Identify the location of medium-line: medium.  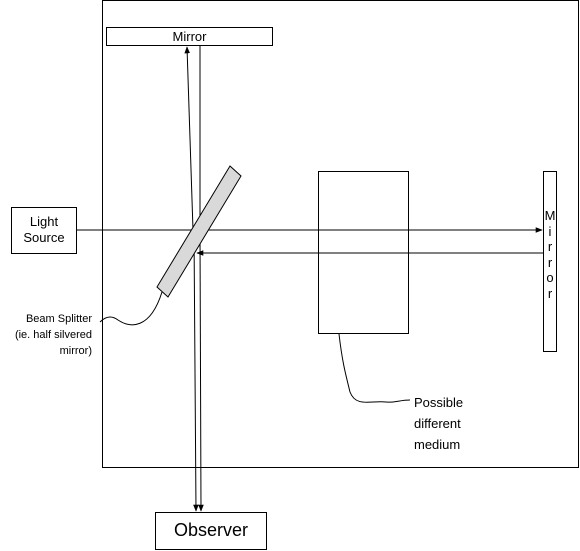
(437, 444).